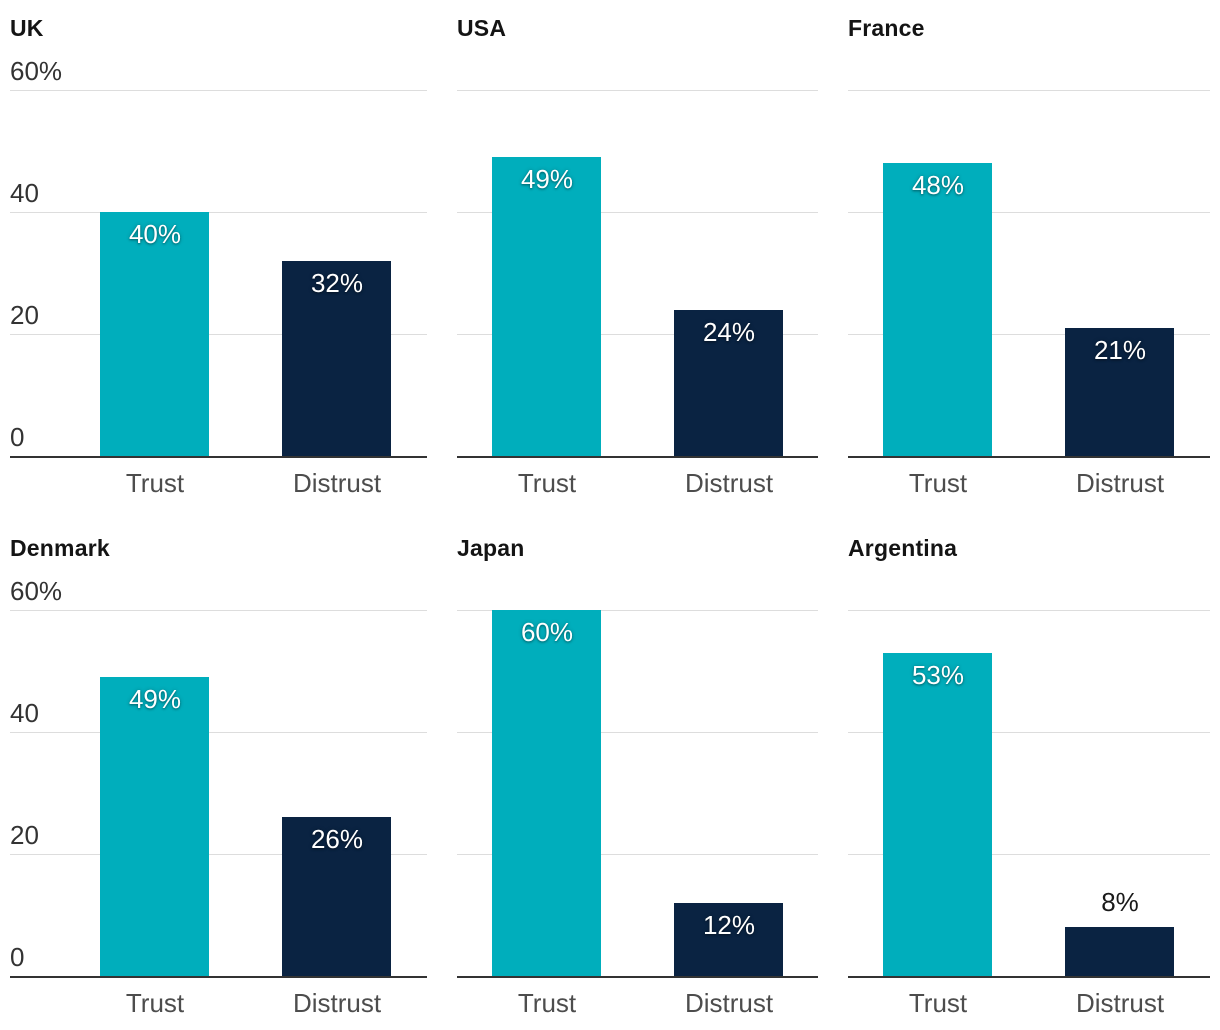 This screenshot has height=1030, width=1220. What do you see at coordinates (938, 185) in the screenshot?
I see `trust-value-label: 48%` at bounding box center [938, 185].